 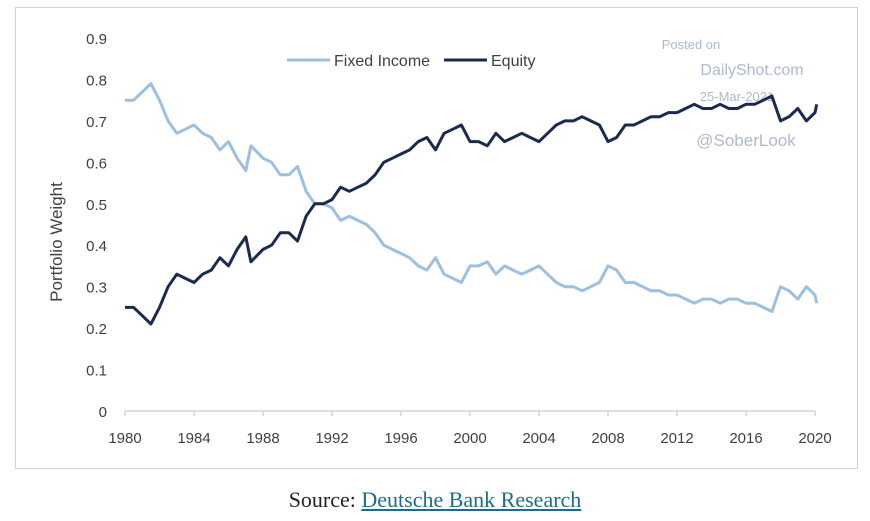 What do you see at coordinates (471, 499) in the screenshot?
I see `source-link: Deutsche Bank Research` at bounding box center [471, 499].